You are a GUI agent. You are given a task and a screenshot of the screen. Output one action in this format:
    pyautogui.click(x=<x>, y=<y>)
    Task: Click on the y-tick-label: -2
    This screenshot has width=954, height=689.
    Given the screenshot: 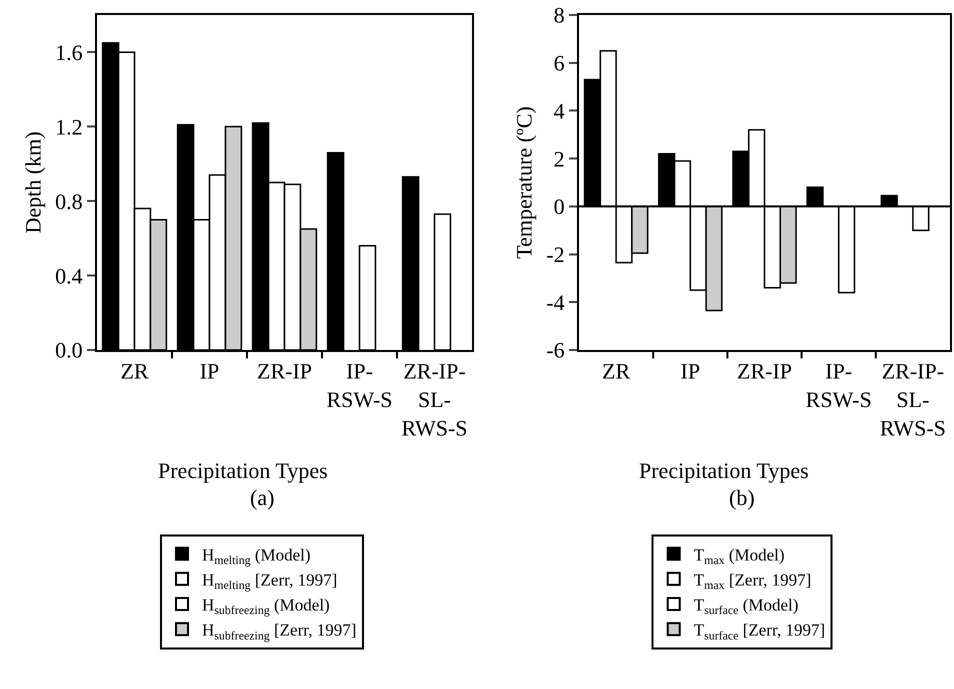 What is the action you would take?
    pyautogui.click(x=555, y=254)
    